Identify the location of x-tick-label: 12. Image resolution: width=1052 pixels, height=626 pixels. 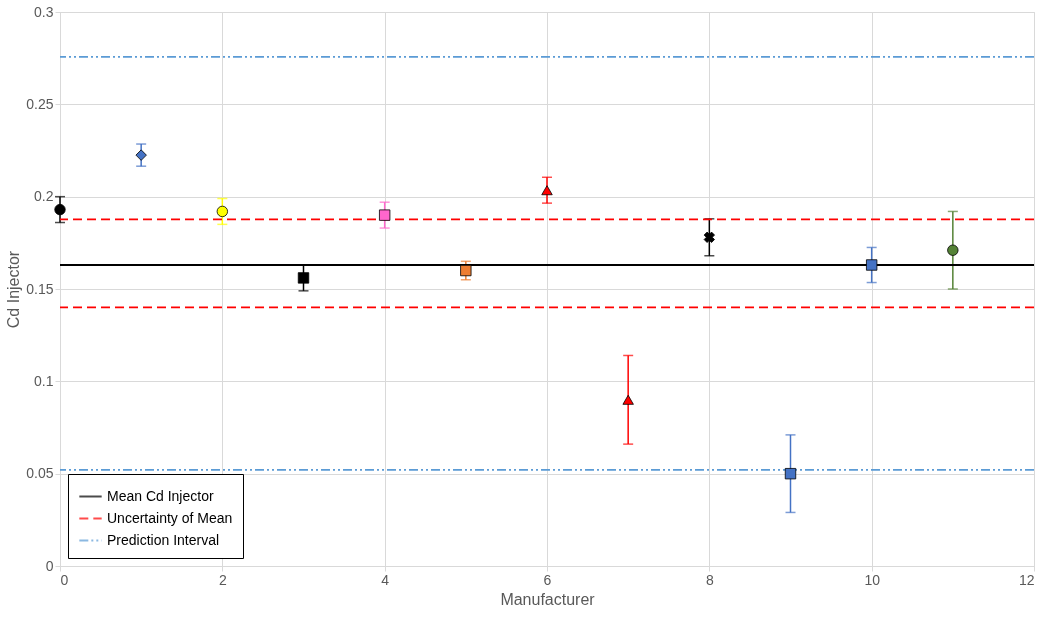
(1026, 579).